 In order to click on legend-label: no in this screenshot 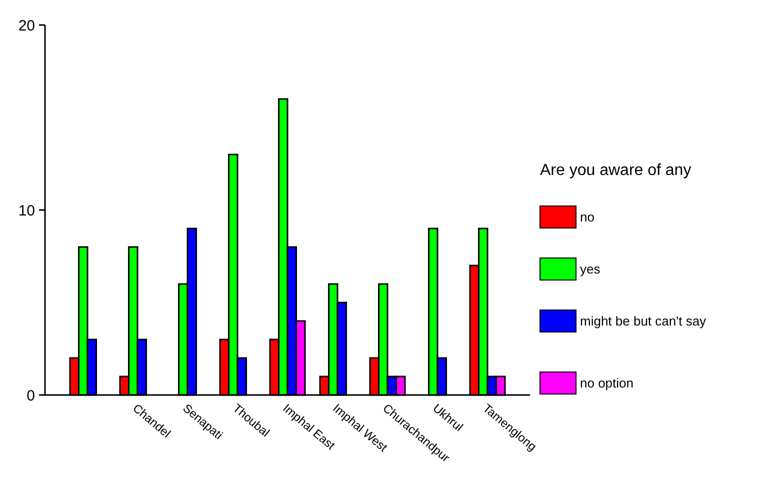, I will do `click(587, 217)`.